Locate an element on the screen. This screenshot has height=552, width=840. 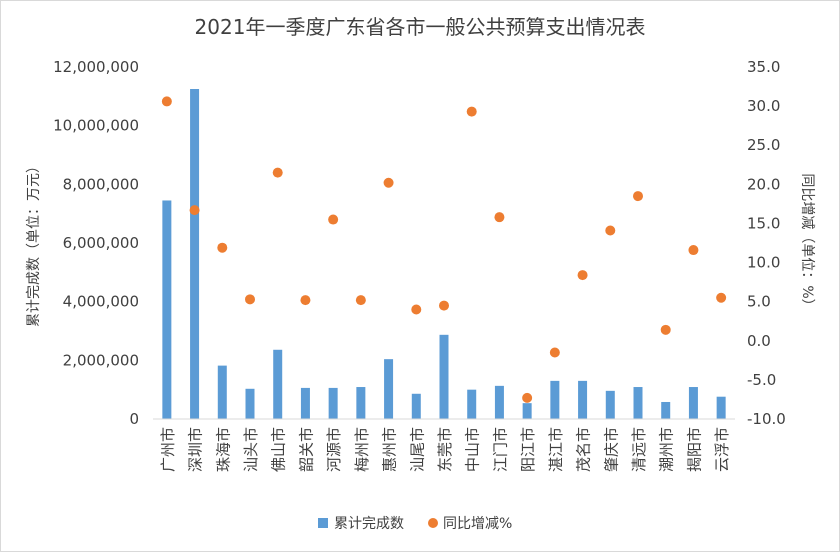
right-tick-label: -5.0 is located at coordinates (761, 380).